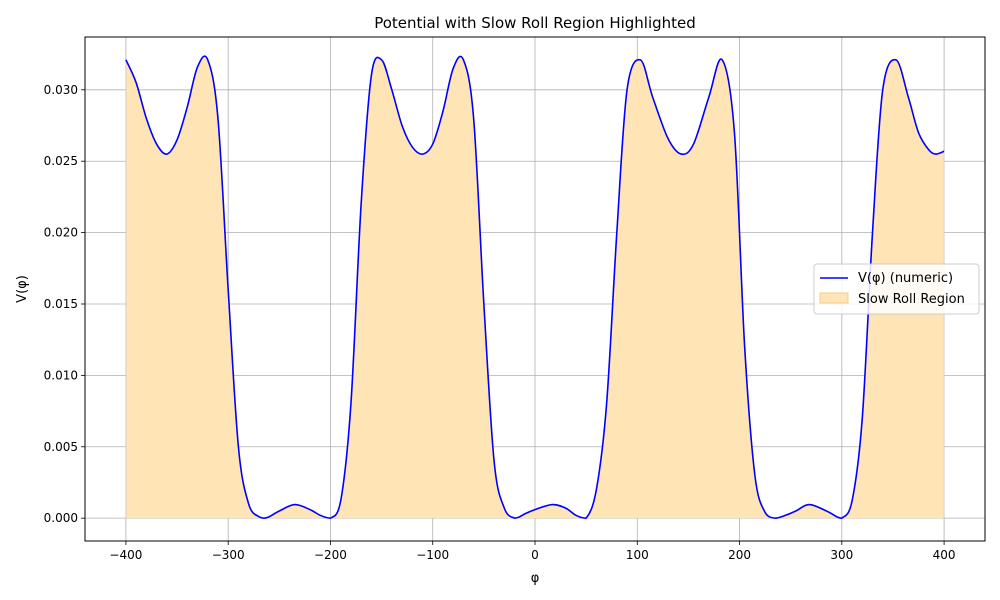  I want to click on legend: V(φ) (numeric) Slow Roll Region, so click(896, 289).